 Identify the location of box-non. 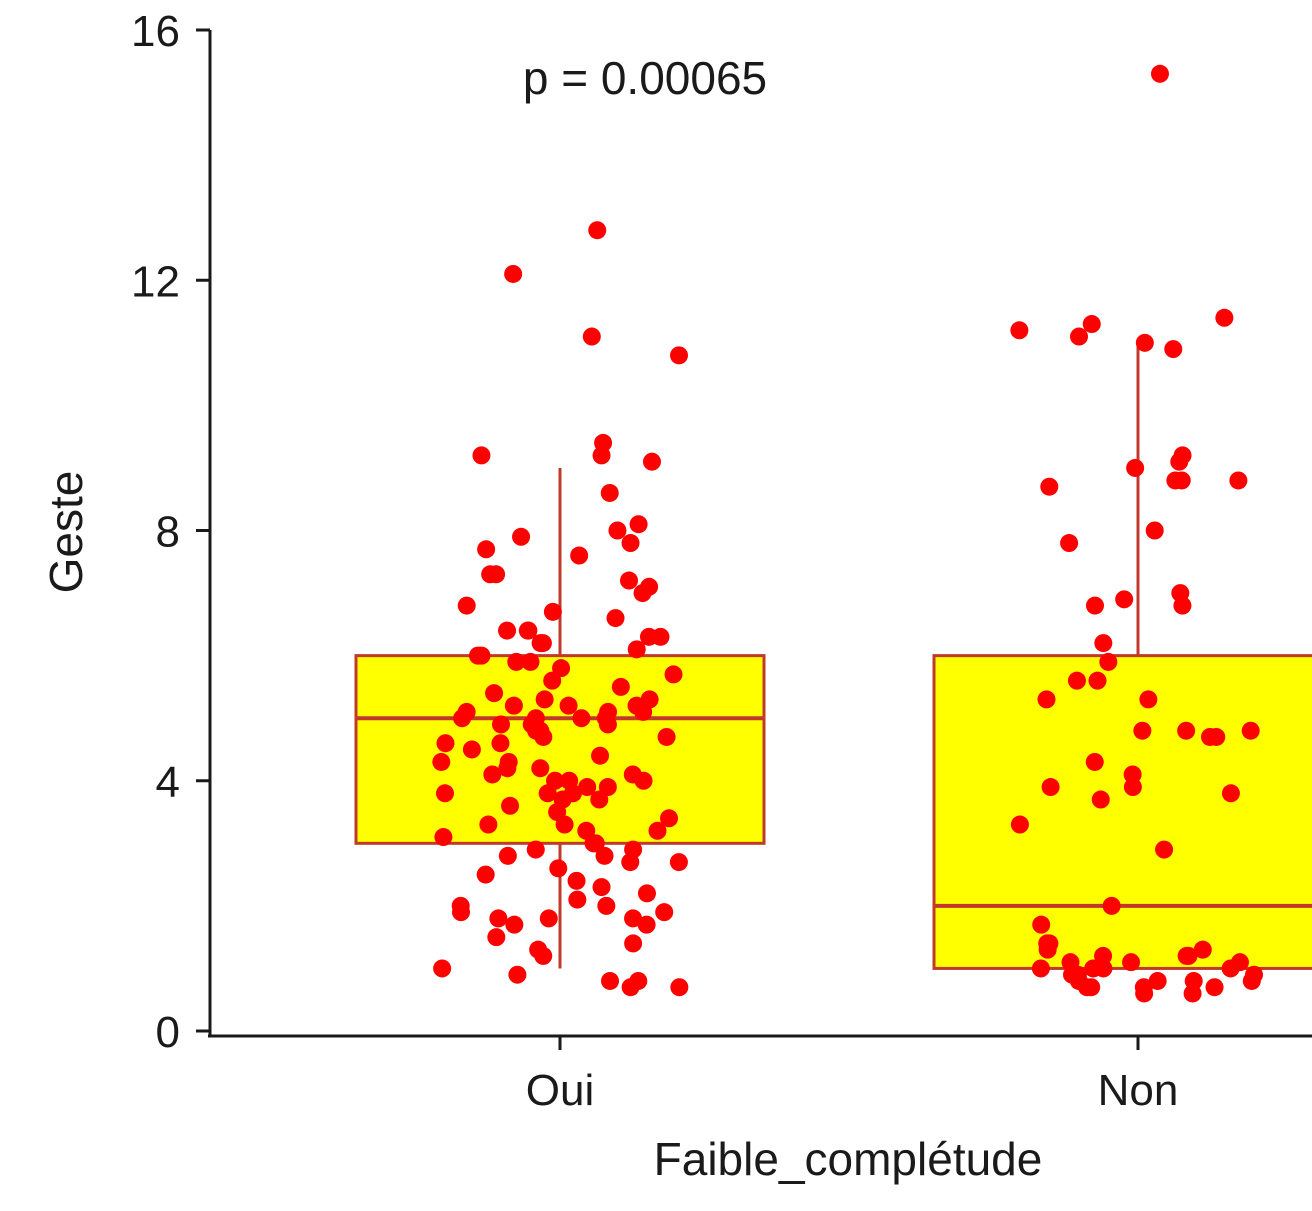
(1122, 812).